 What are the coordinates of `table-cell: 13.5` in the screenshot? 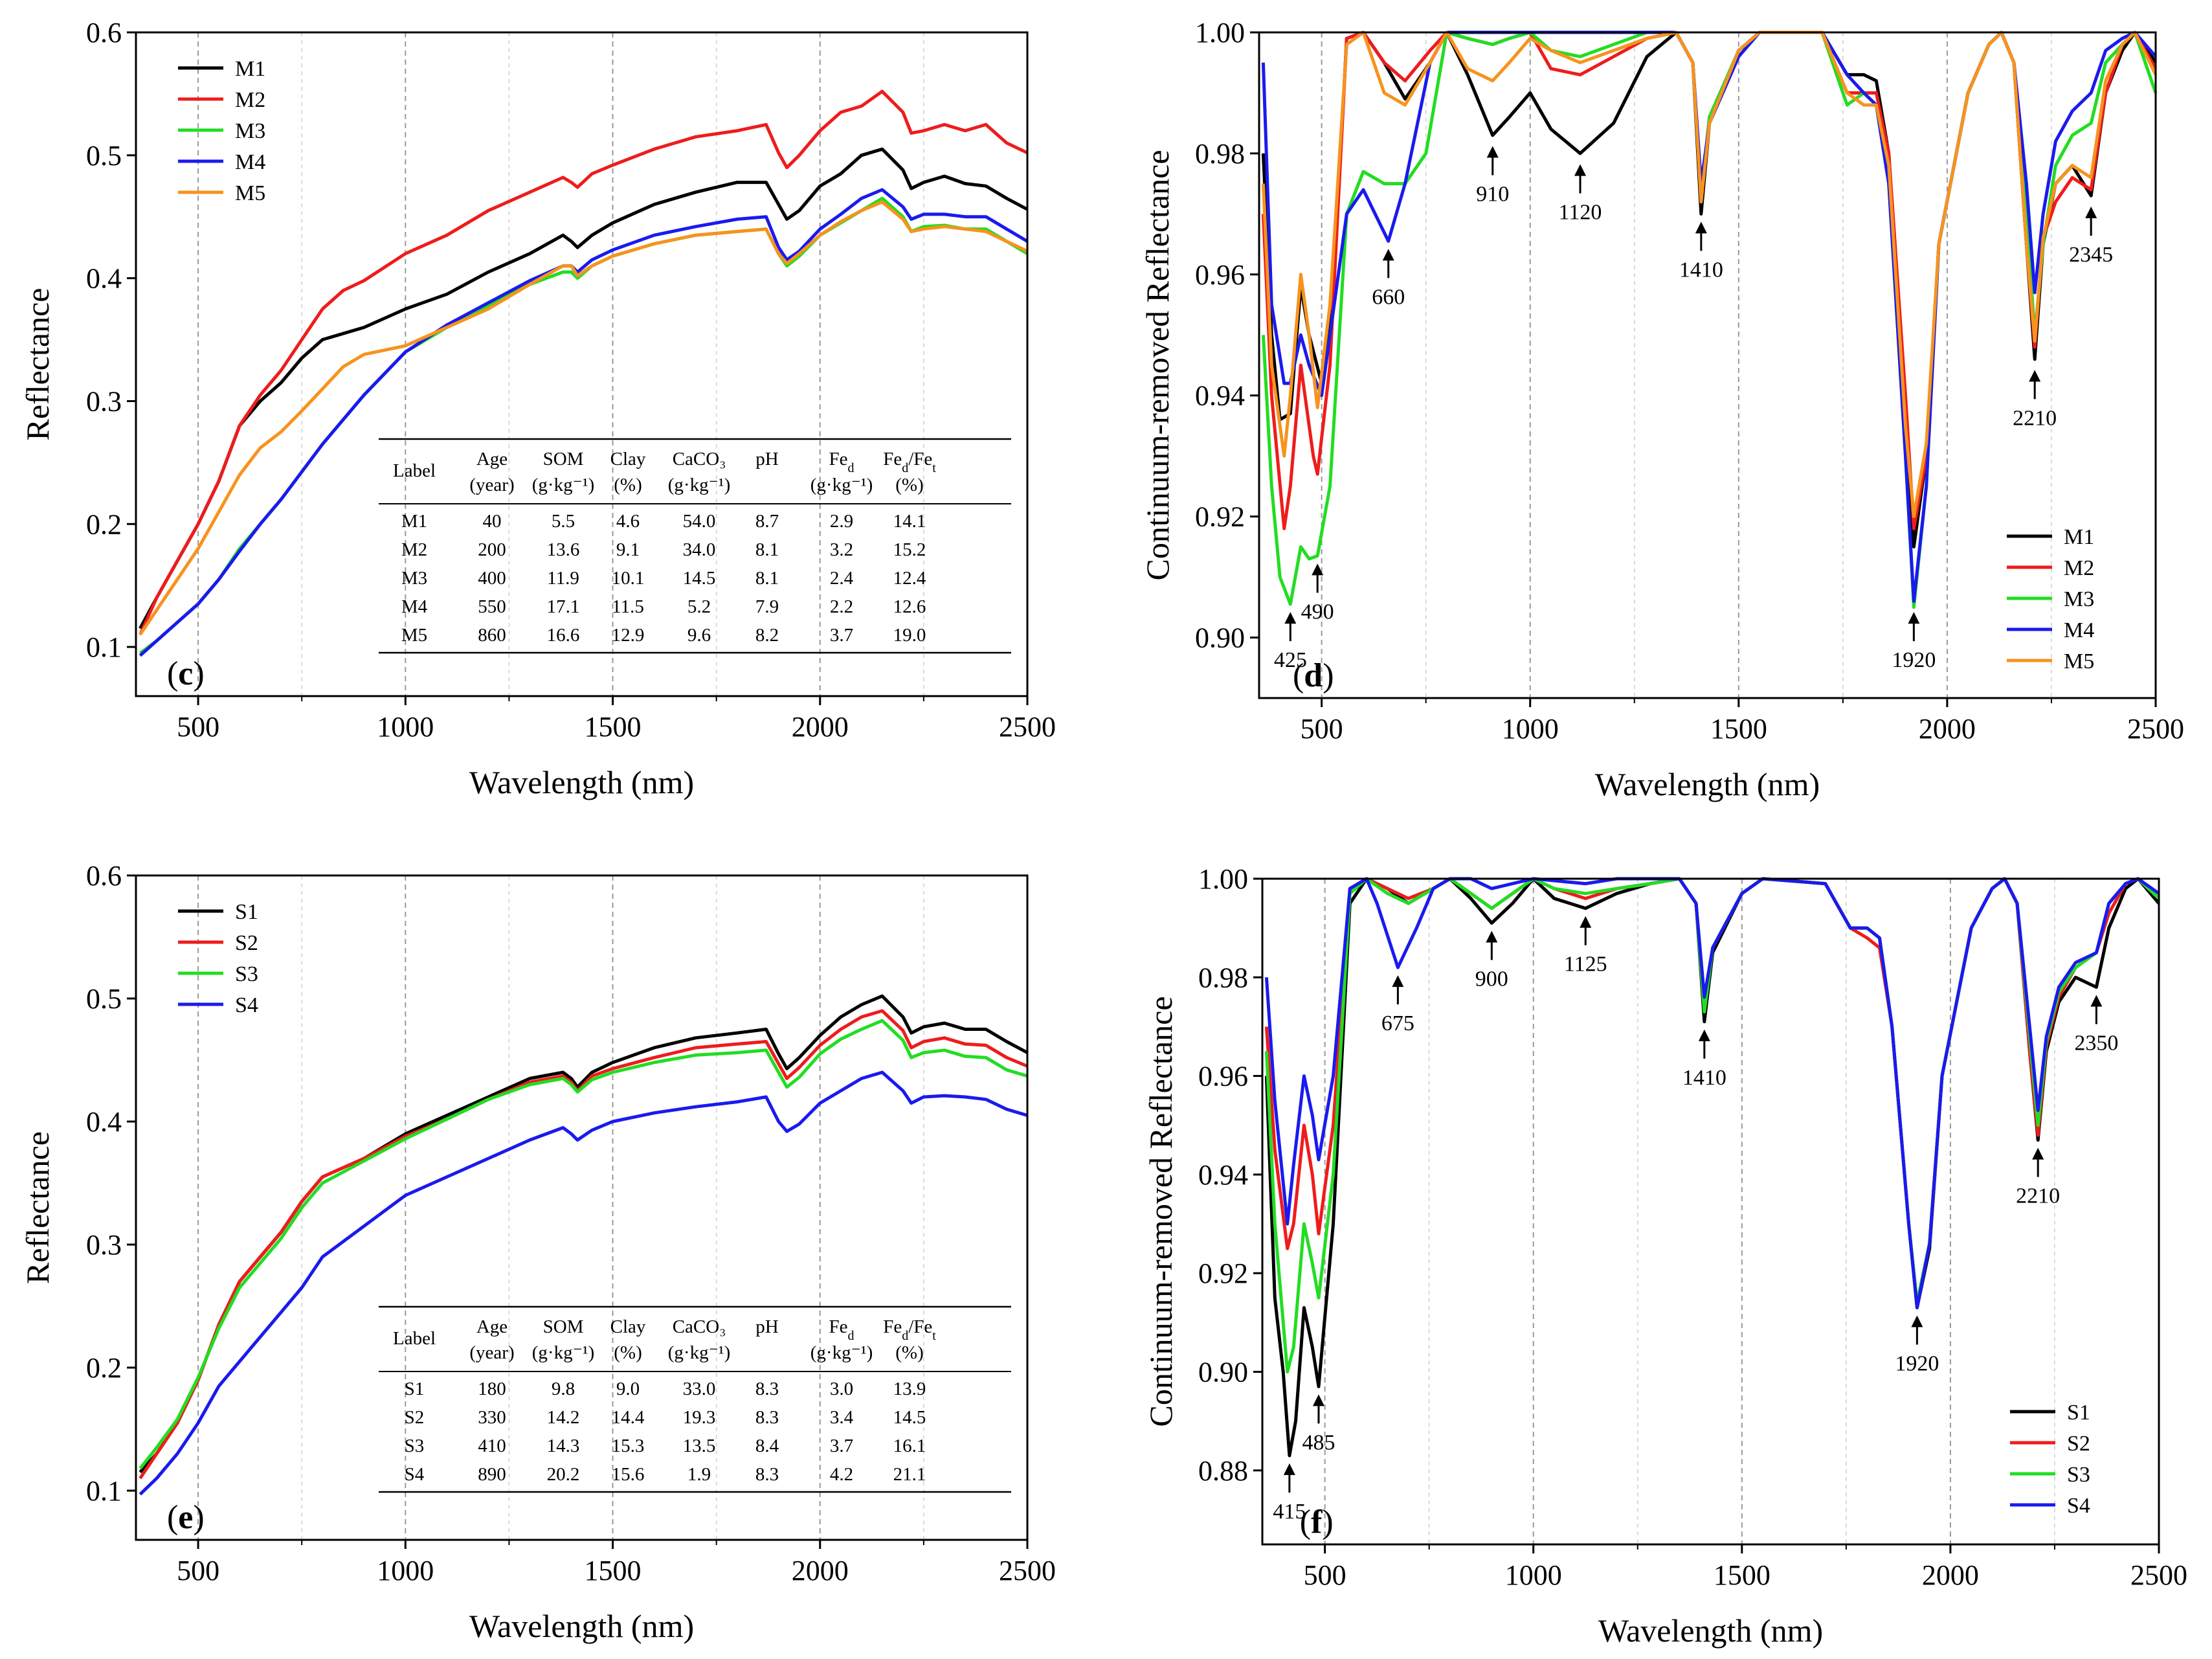 It's located at (700, 1446).